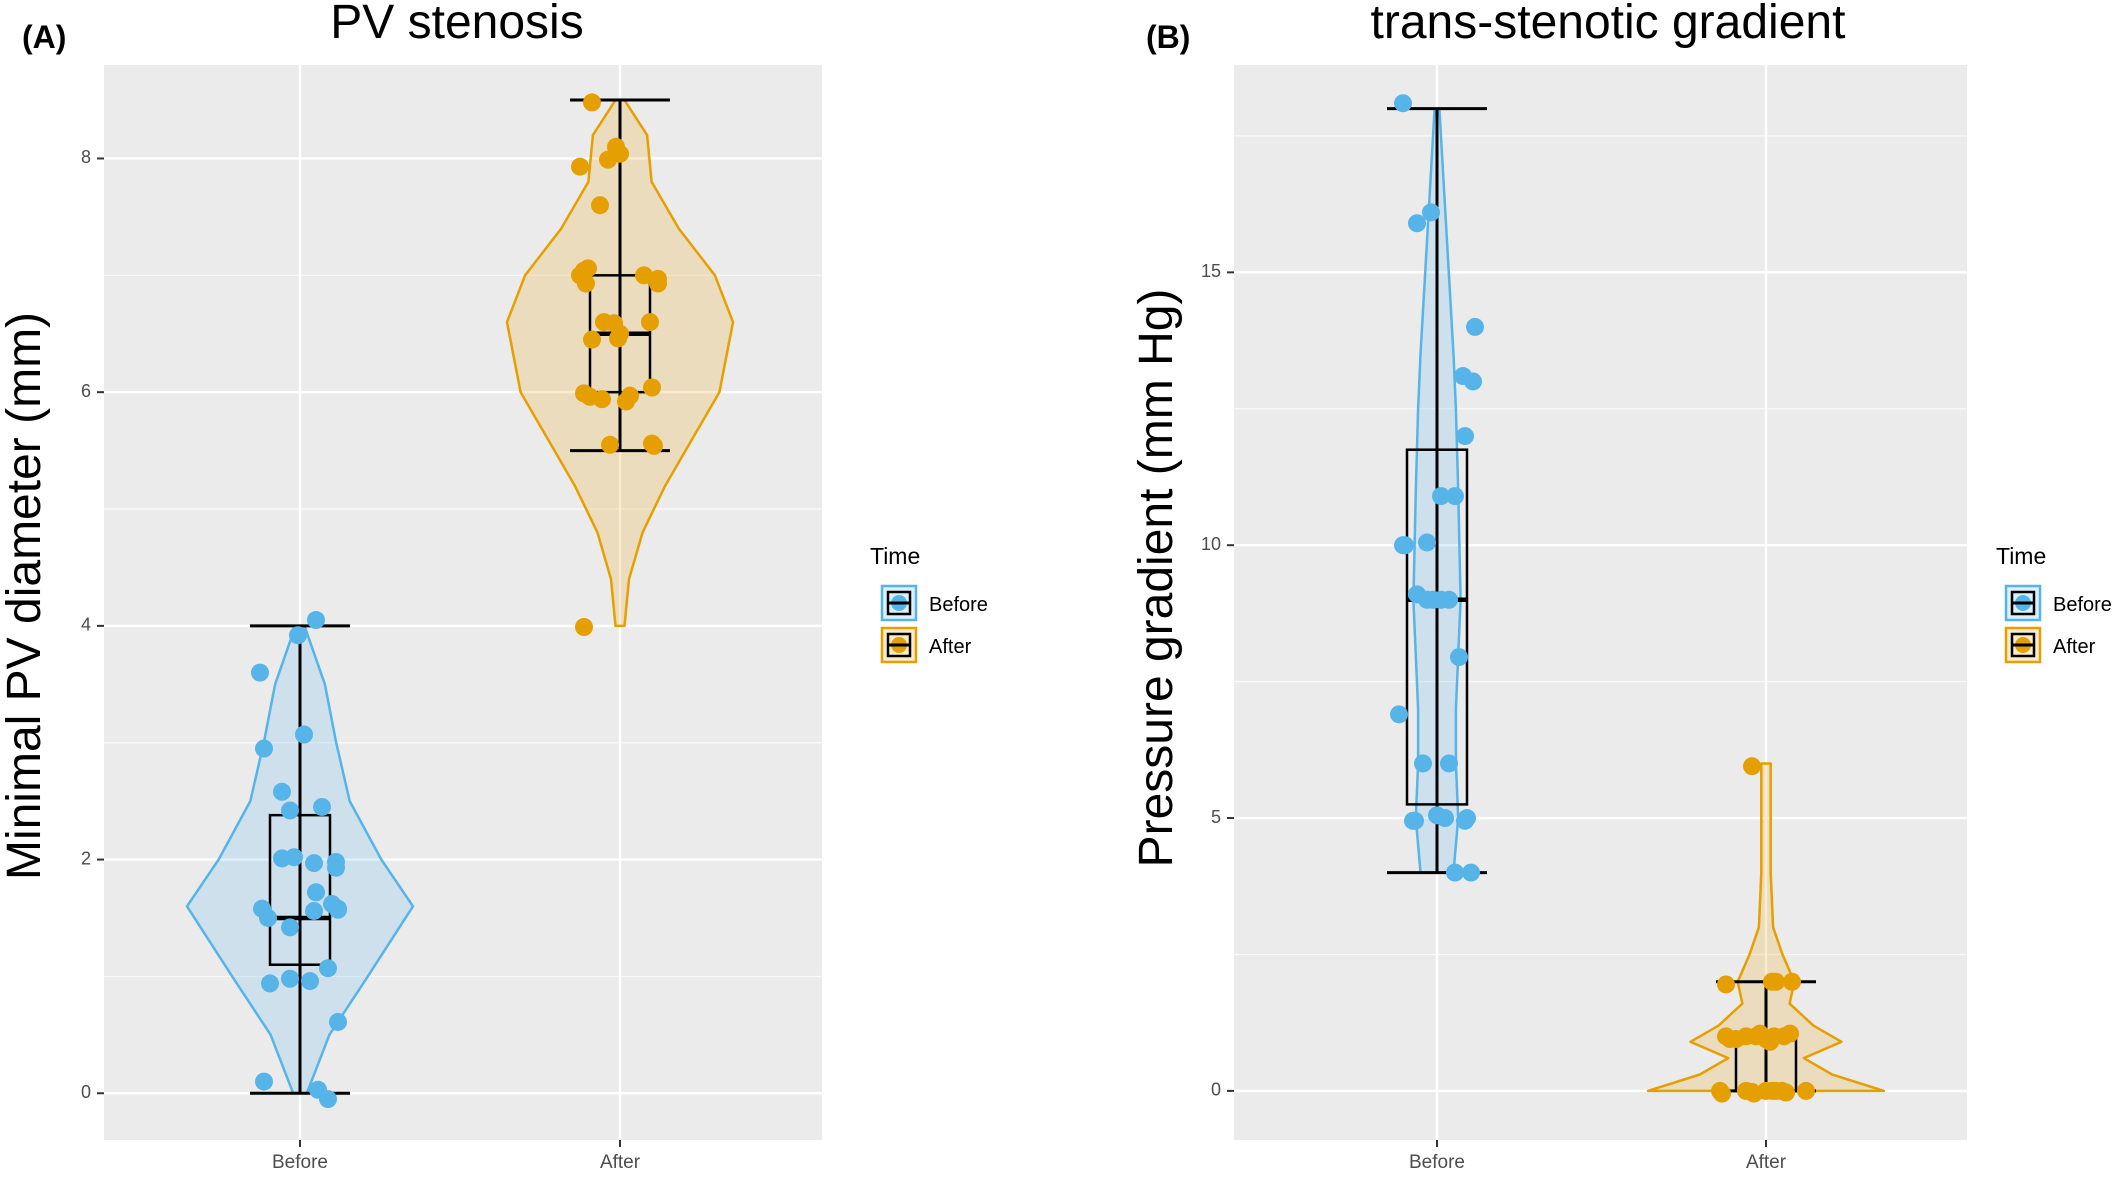 This screenshot has height=1180, width=2128. What do you see at coordinates (1216, 1090) in the screenshot?
I see `panel-b-y-tick-label: 0` at bounding box center [1216, 1090].